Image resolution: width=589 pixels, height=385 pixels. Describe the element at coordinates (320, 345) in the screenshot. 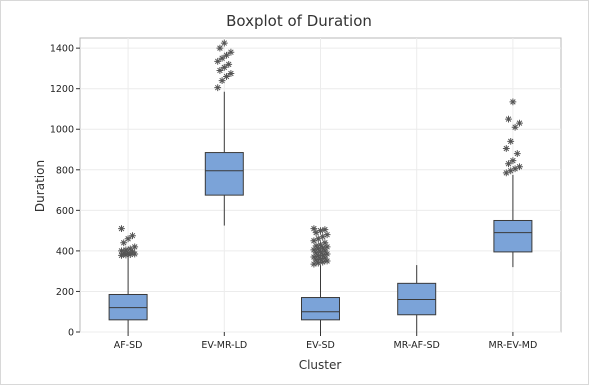

I see `x-tick-label: EV-SD` at that location.